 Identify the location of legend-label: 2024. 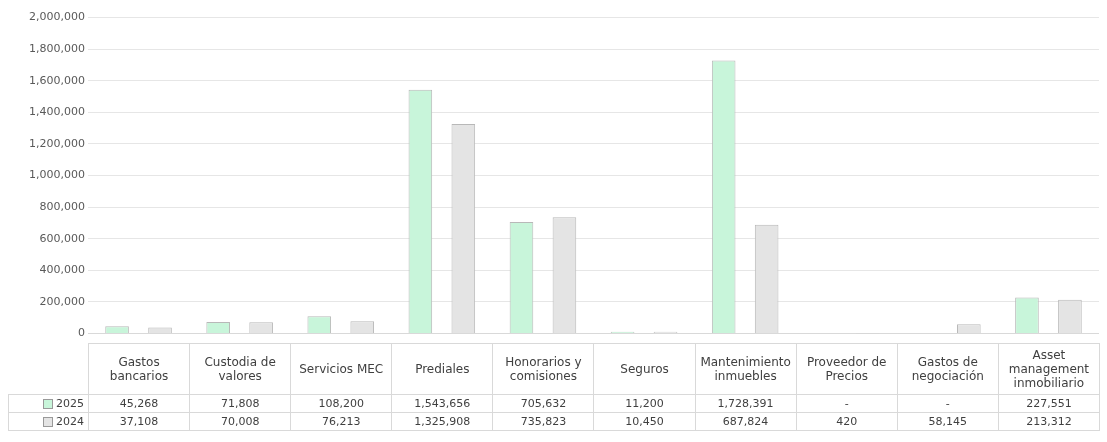
(48, 421).